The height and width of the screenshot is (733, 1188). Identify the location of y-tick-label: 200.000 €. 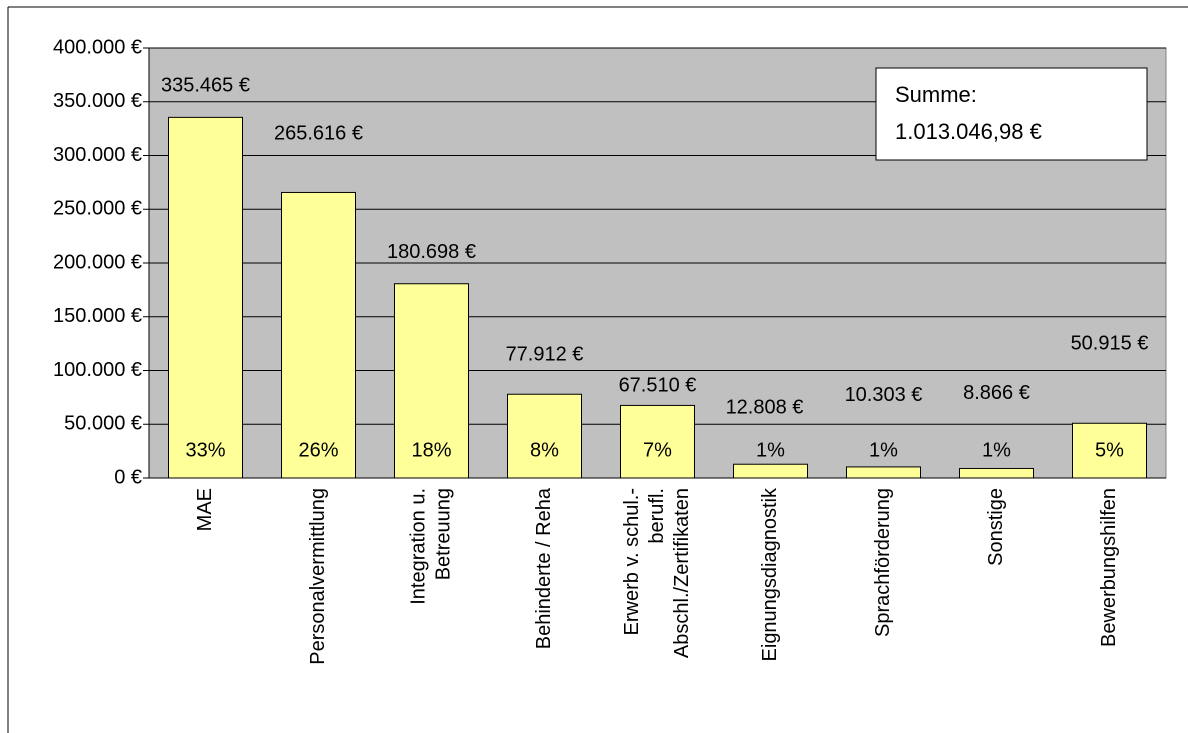
(97, 262).